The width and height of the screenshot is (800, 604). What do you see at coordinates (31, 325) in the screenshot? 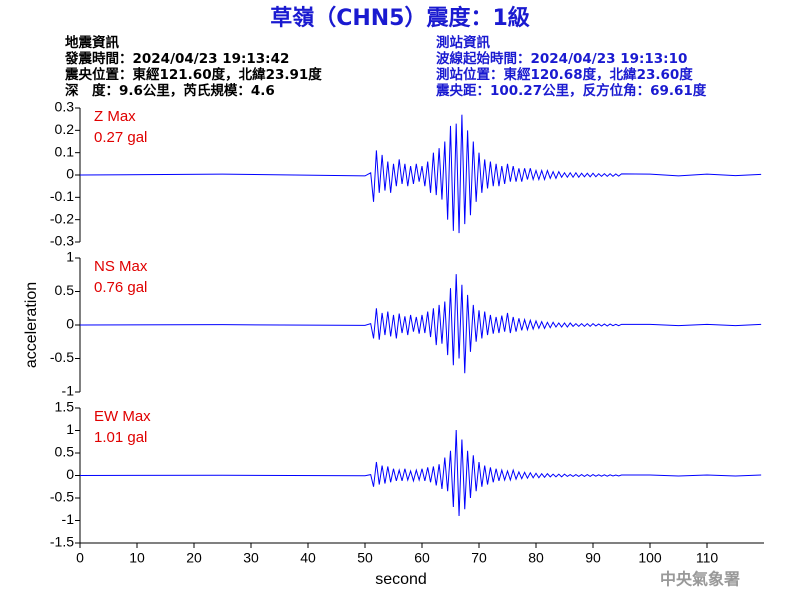
I see `y-axis-label: acceleration` at bounding box center [31, 325].